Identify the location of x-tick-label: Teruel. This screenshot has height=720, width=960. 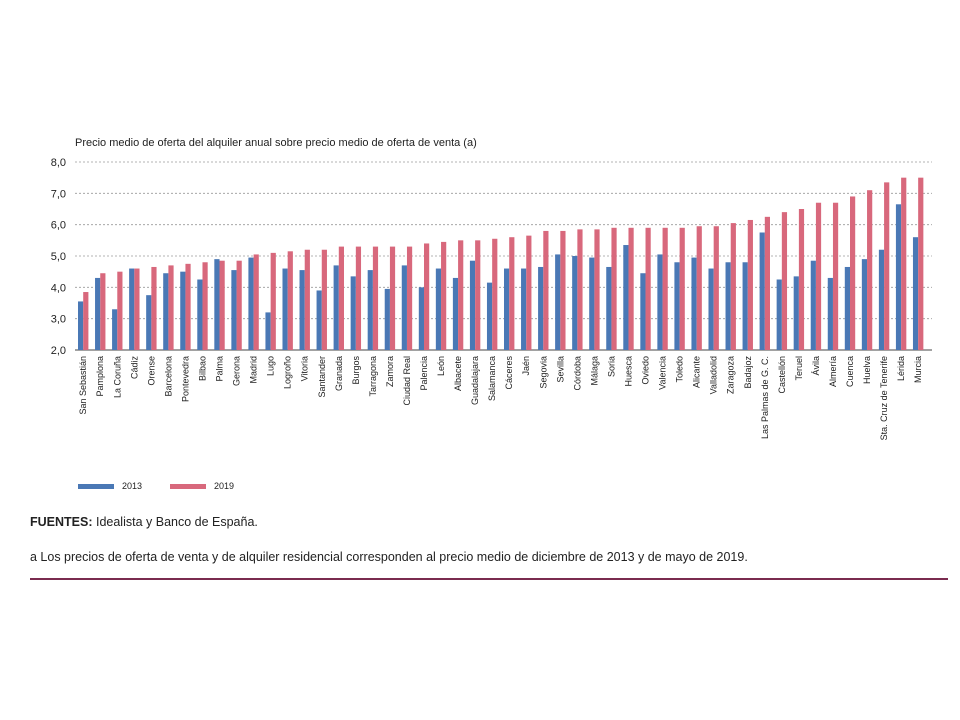
(799, 368).